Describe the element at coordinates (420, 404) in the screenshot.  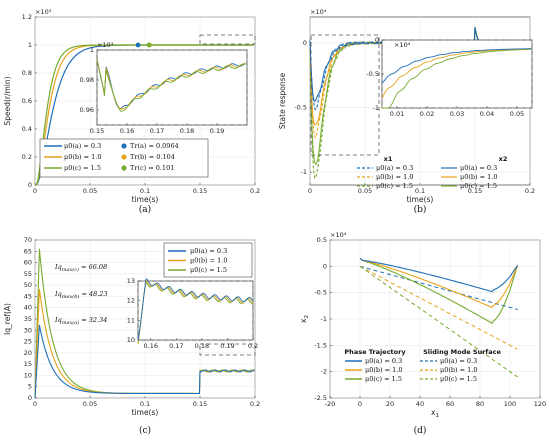
I see `x-tick-label: 40` at that location.